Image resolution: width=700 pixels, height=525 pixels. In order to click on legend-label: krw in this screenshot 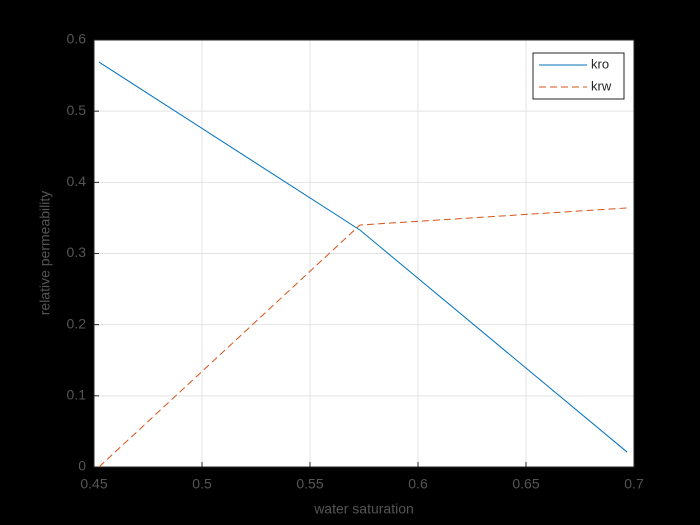, I will do `click(601, 85)`.